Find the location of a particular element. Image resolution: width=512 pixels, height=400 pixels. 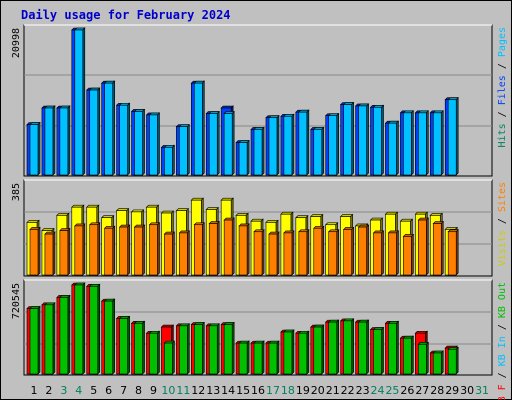

legend-part: Visits is located at coordinates (502, 248).